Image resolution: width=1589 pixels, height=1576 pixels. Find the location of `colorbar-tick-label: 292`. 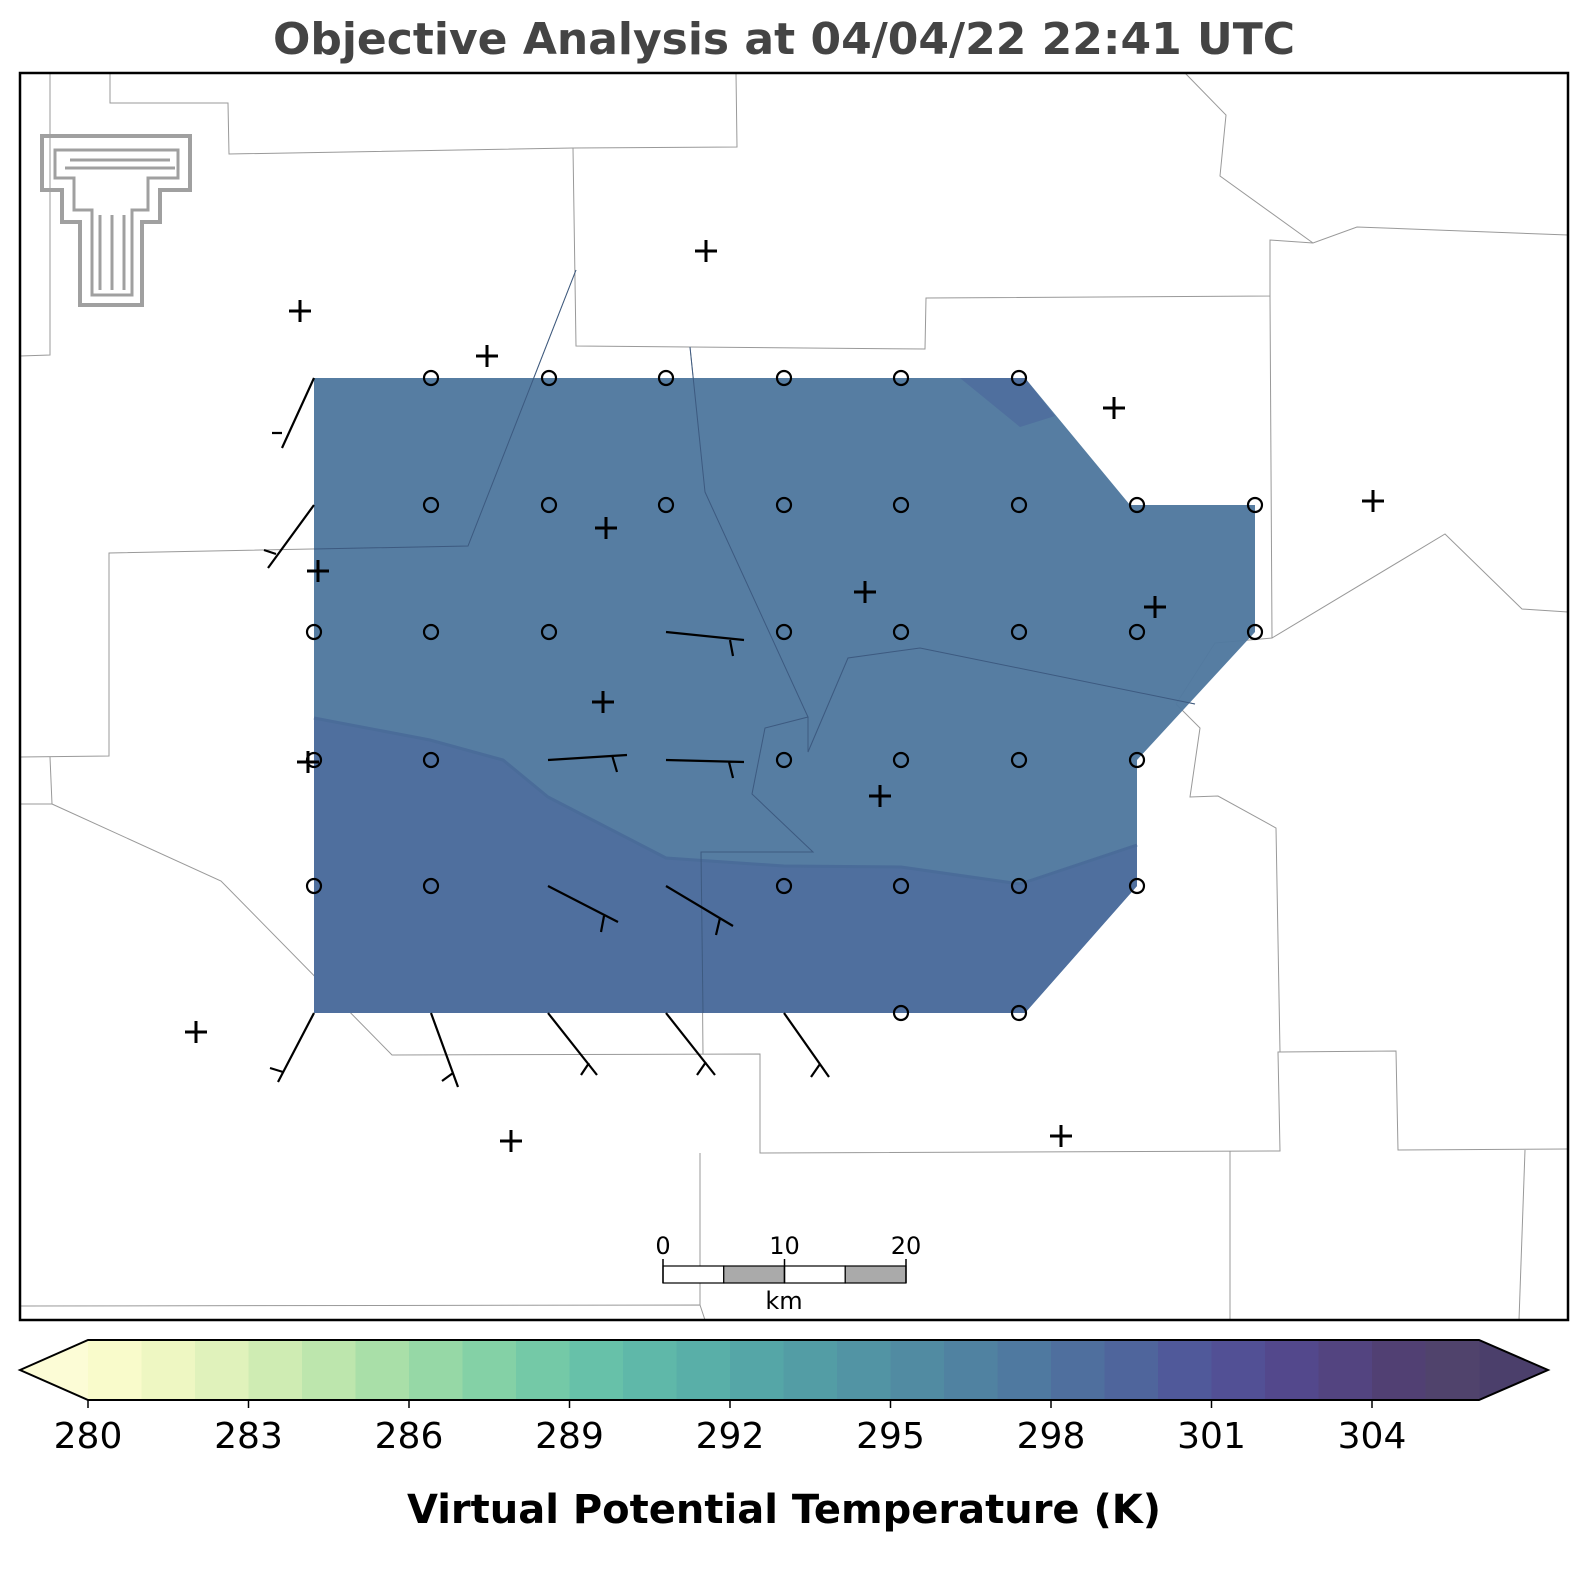

colorbar-tick-label: 292 is located at coordinates (730, 1436).